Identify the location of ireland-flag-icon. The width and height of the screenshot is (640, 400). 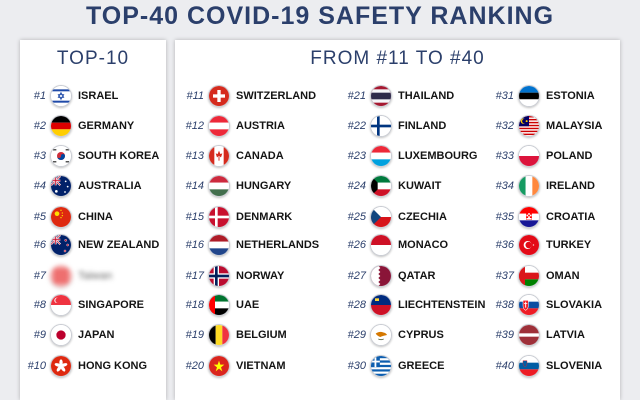
(529, 186).